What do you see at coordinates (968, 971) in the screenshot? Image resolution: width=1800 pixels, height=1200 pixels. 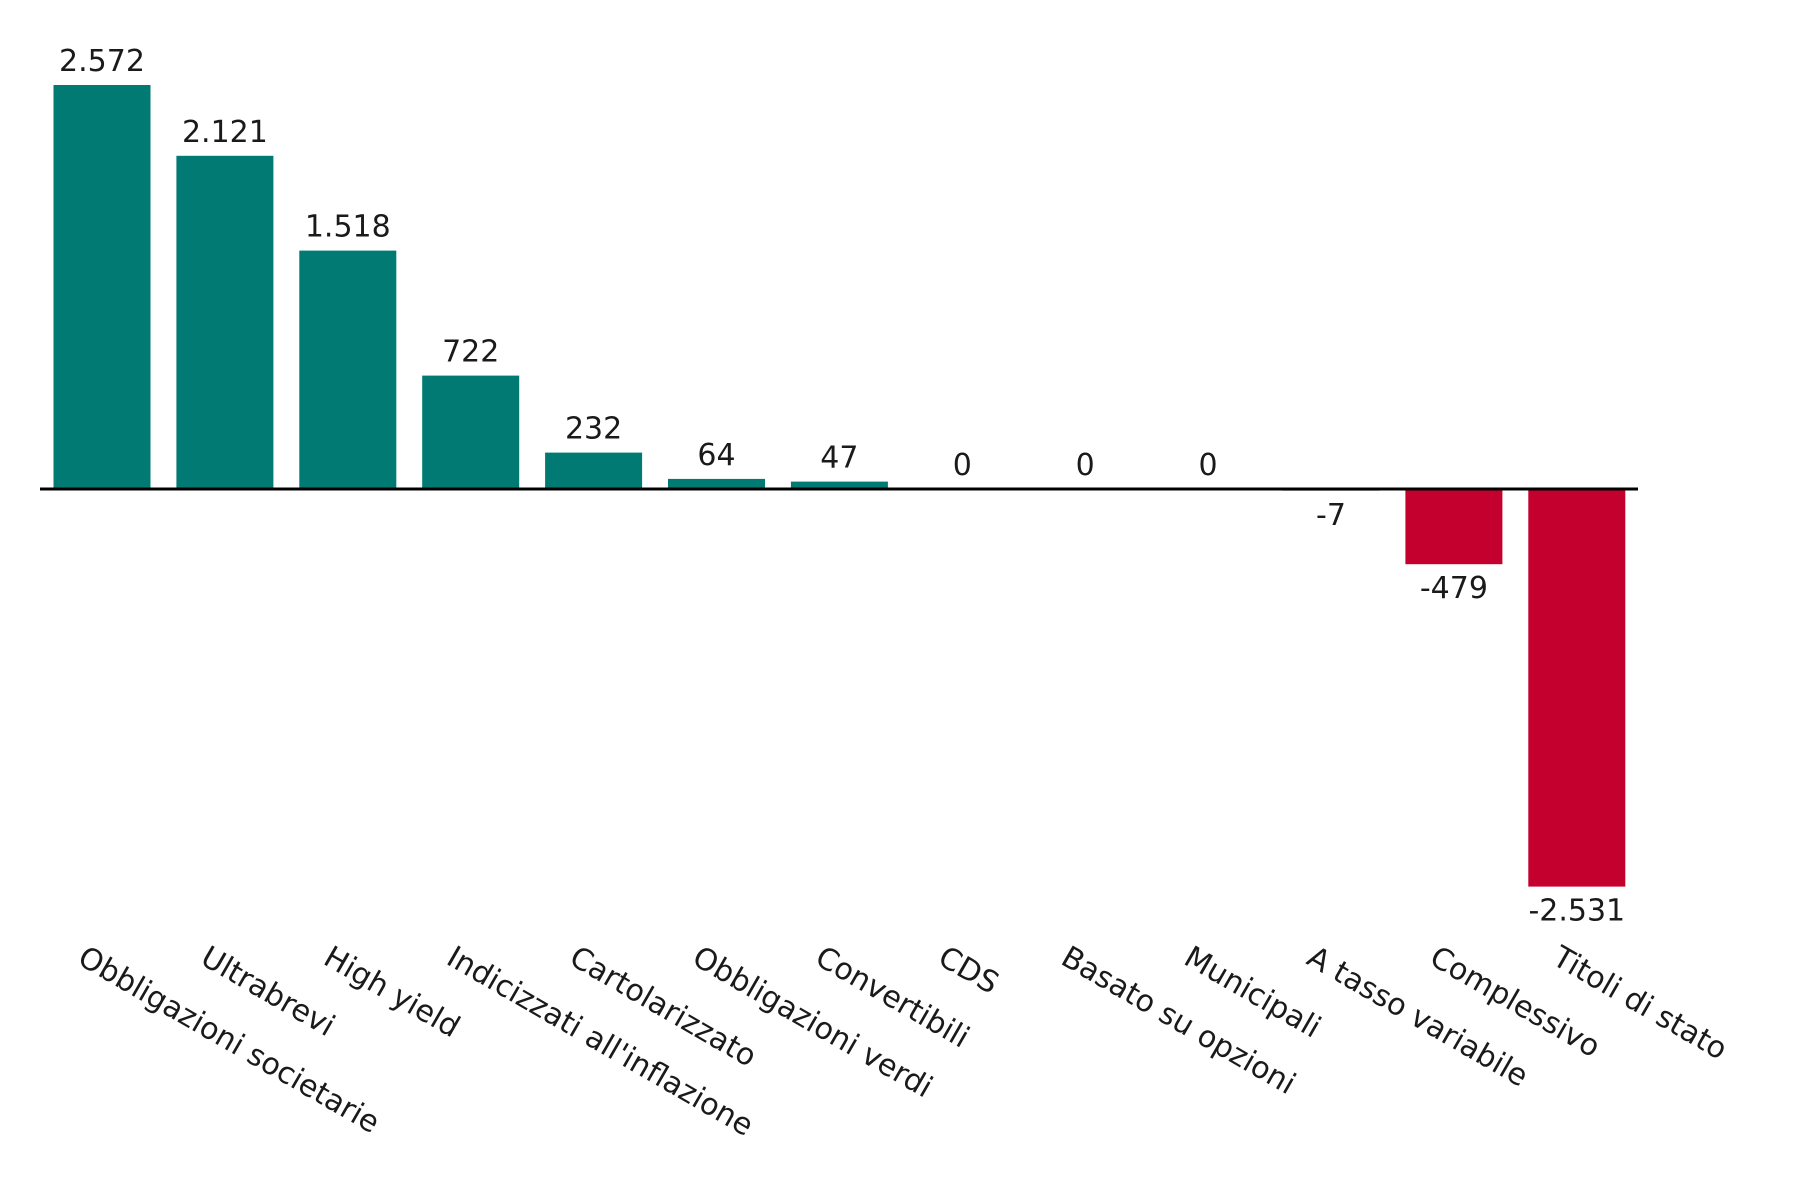 I see `category-label-7: CDS` at bounding box center [968, 971].